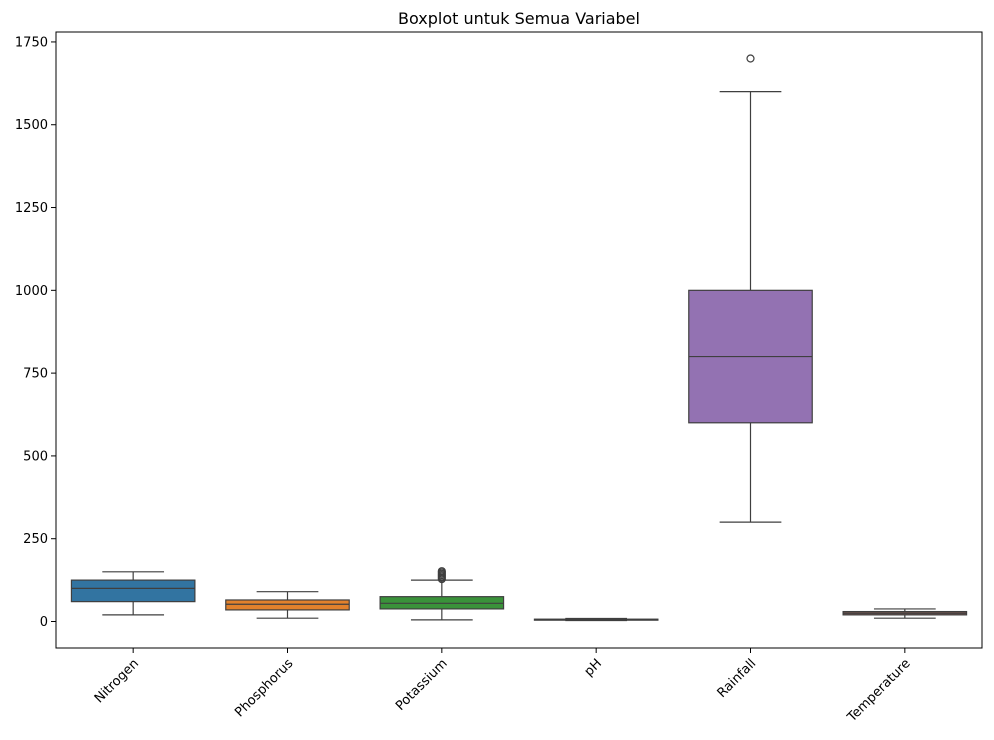  Describe the element at coordinates (35, 332) in the screenshot. I see `y-axis: 0 250 500 750 1000 1250 1500 1750` at that location.